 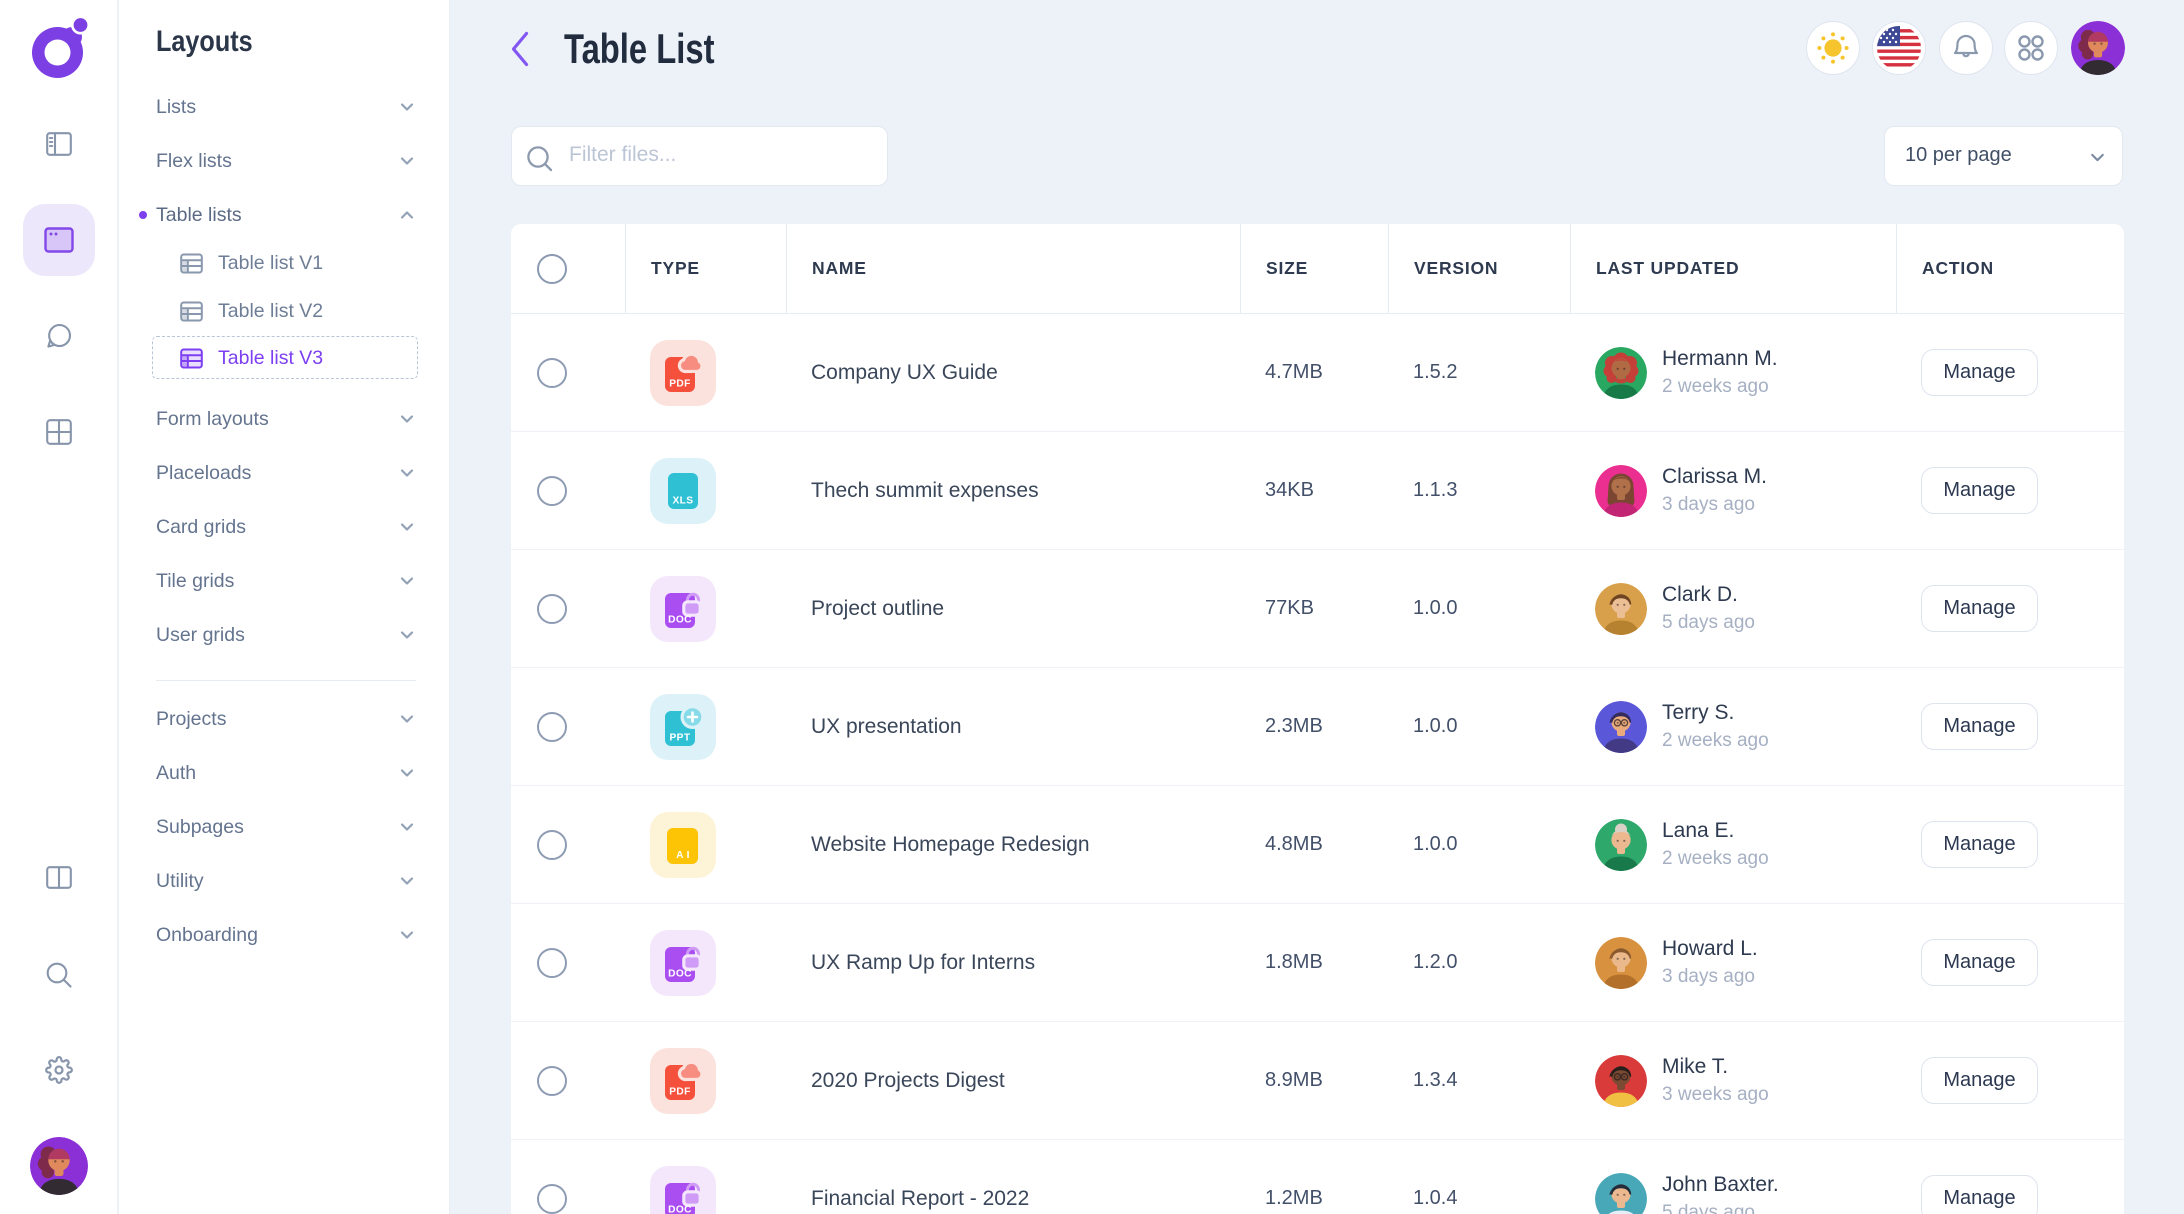 What do you see at coordinates (679, 737) in the screenshot?
I see `svg-text: PPT` at bounding box center [679, 737].